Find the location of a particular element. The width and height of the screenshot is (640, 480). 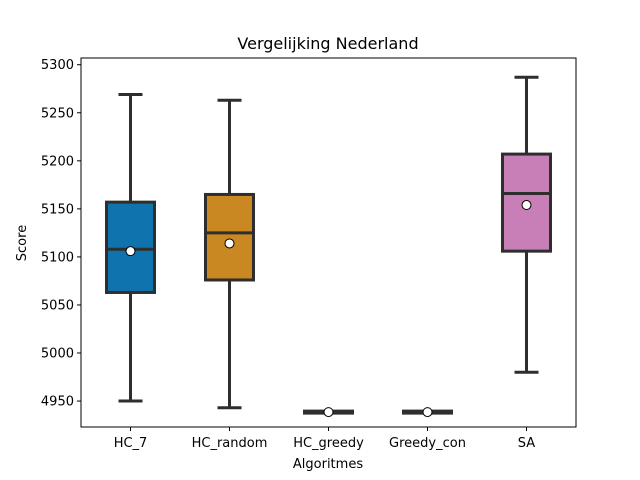

y-tick-label: 5300 is located at coordinates (57, 65).